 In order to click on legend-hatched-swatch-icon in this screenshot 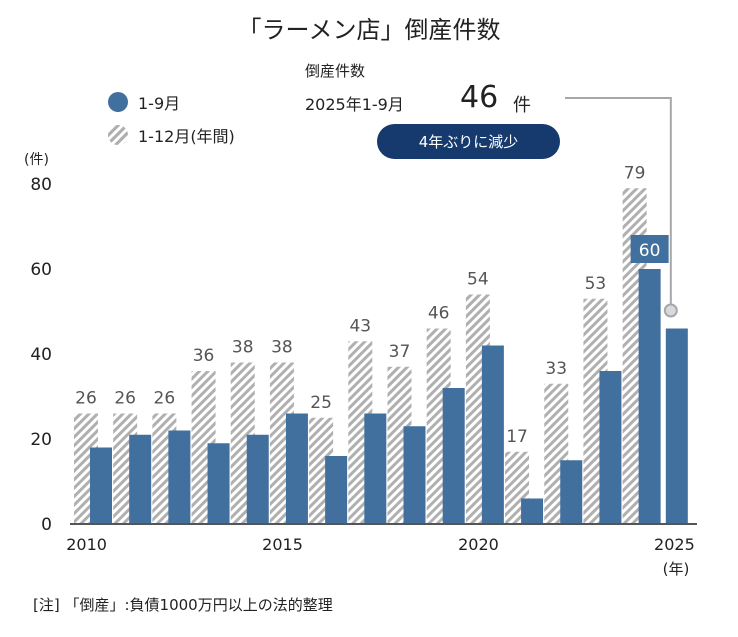, I will do `click(118, 135)`.